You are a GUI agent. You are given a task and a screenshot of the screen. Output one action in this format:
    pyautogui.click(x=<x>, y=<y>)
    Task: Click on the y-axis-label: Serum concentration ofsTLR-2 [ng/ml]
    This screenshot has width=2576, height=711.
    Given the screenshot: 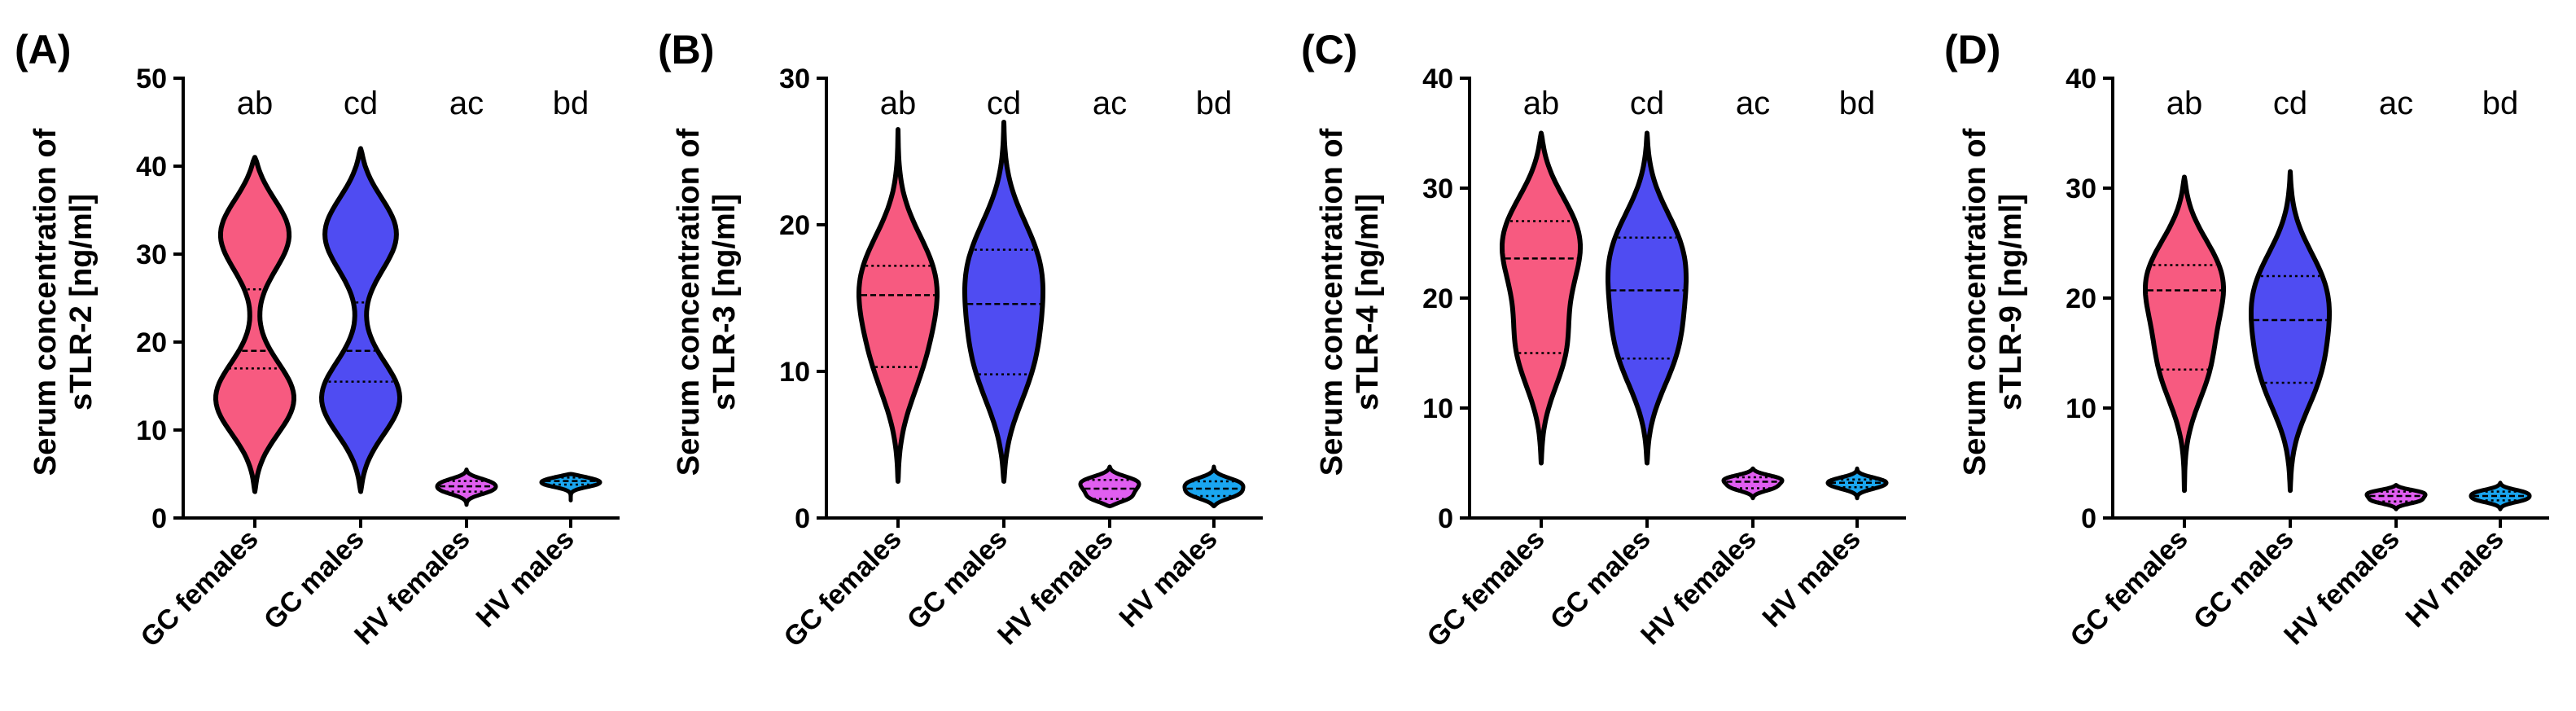 What is the action you would take?
    pyautogui.click(x=63, y=302)
    